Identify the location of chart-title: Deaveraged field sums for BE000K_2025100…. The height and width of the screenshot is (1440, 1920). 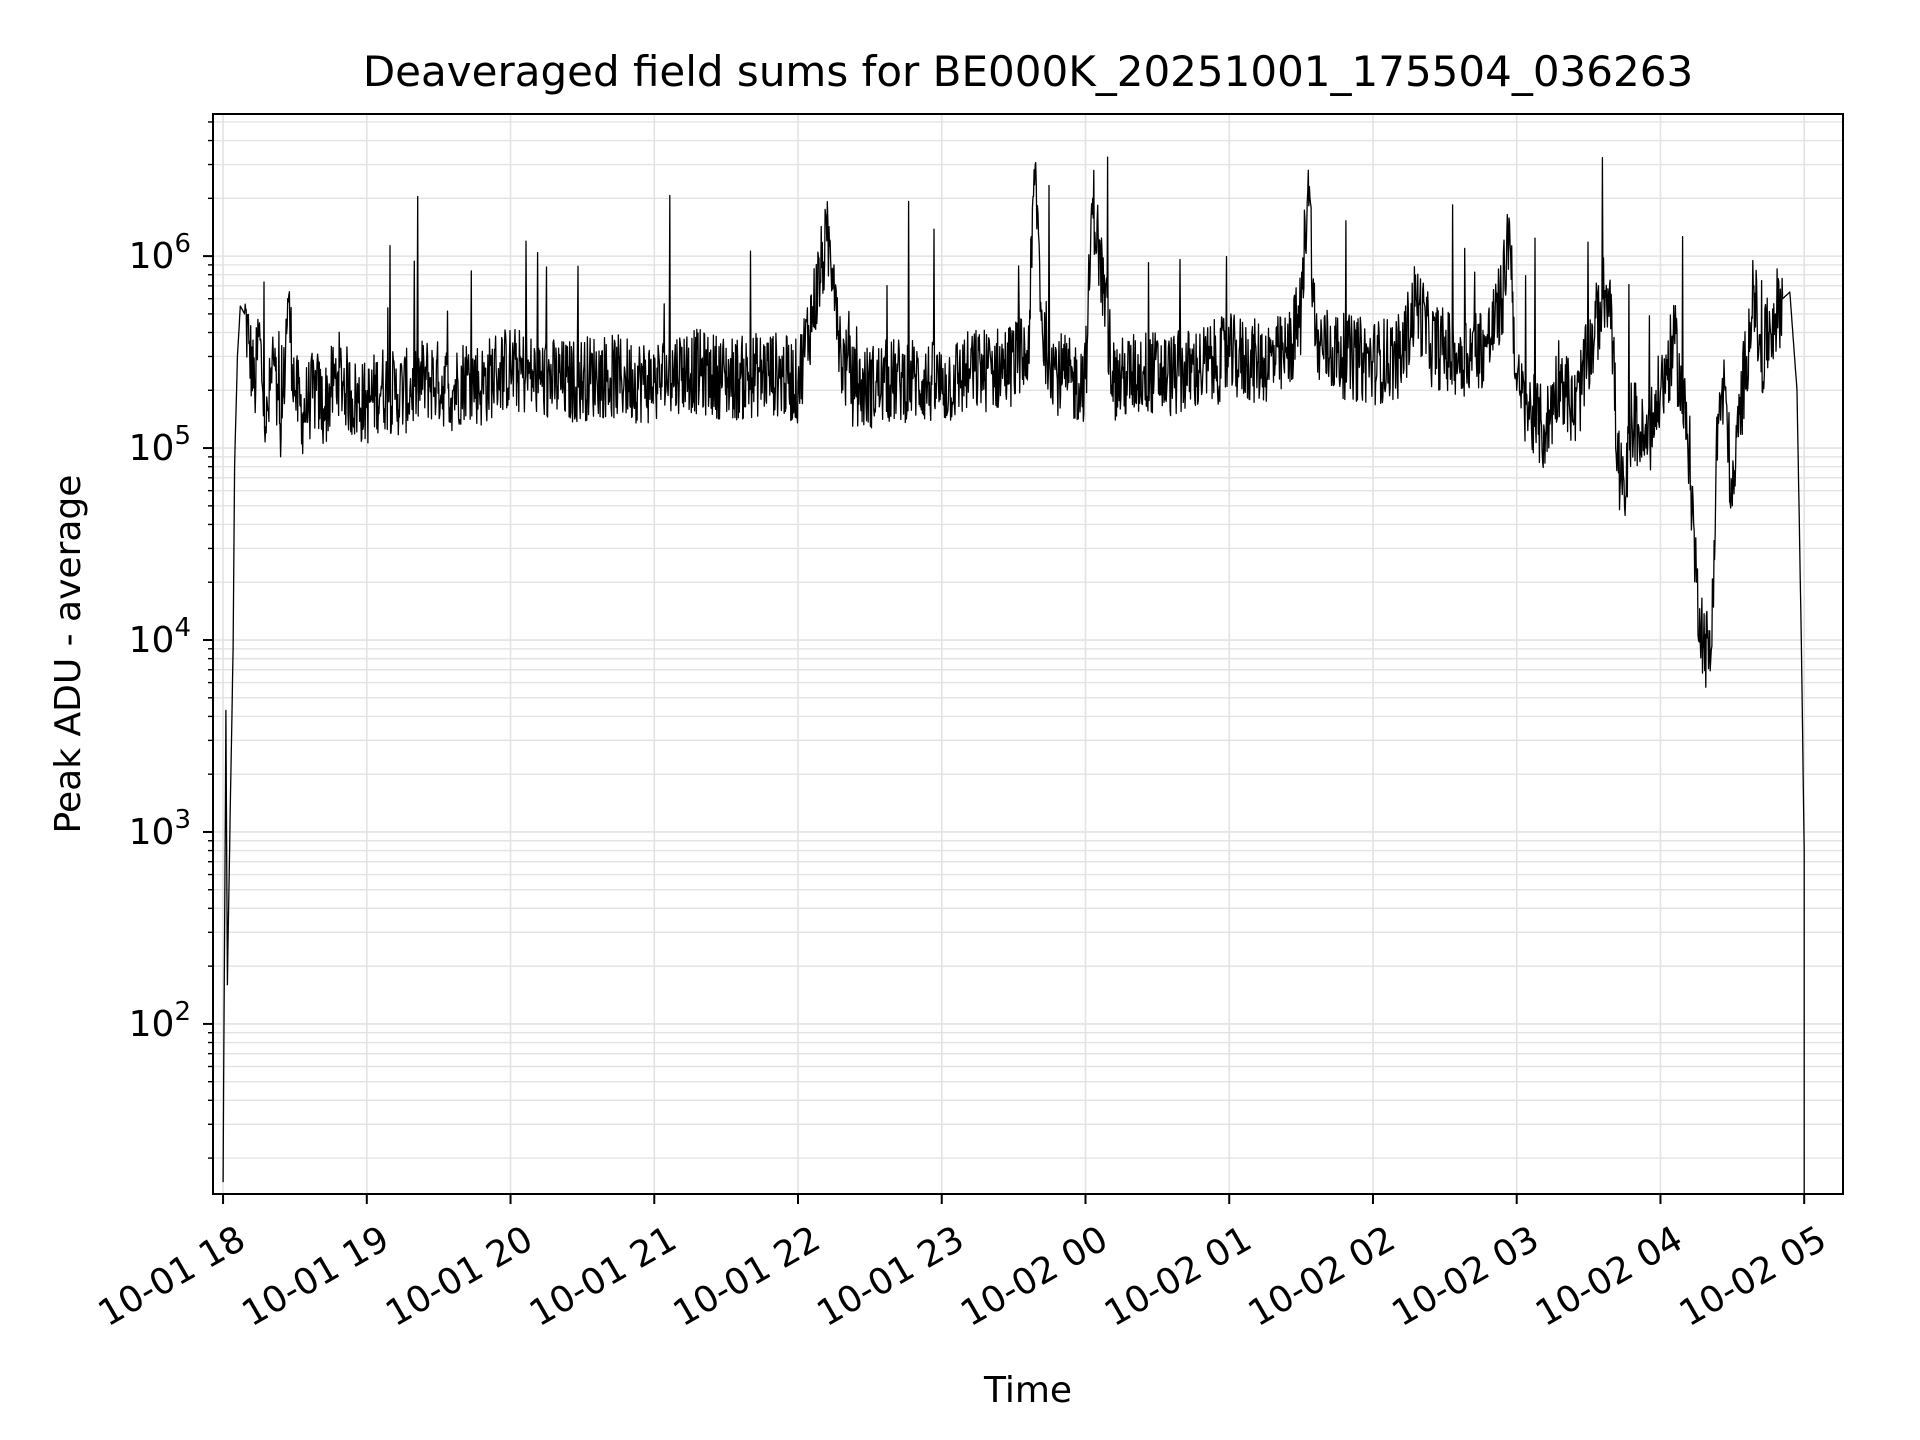
(1028, 71).